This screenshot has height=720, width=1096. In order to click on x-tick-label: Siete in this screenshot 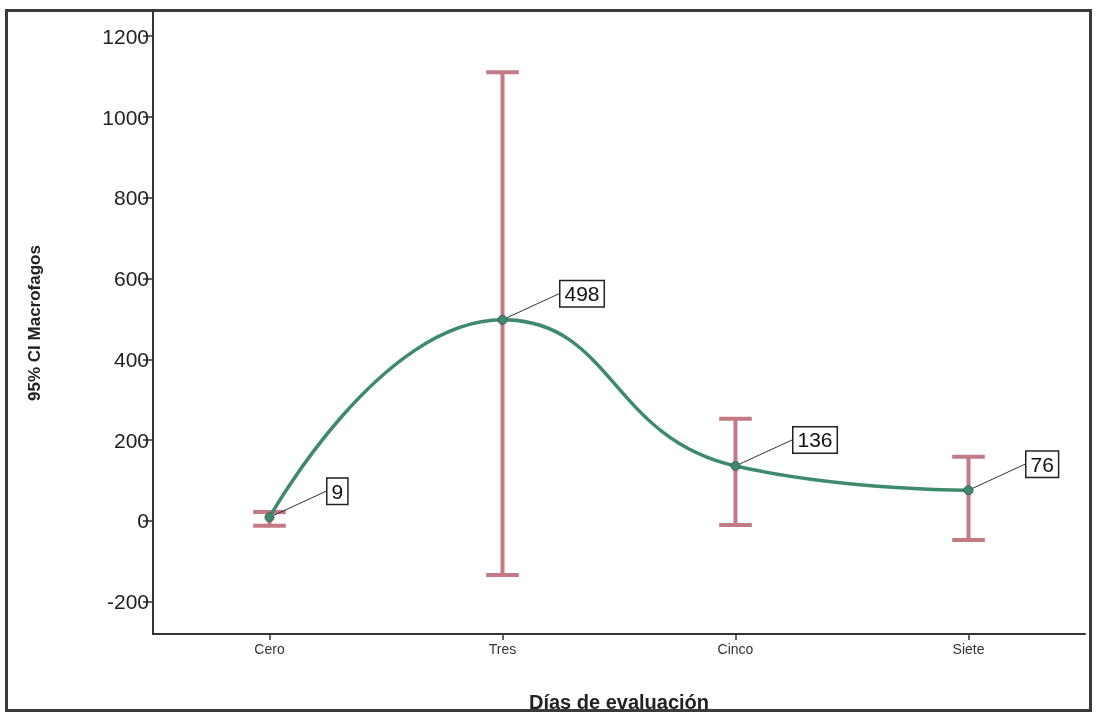, I will do `click(968, 649)`.